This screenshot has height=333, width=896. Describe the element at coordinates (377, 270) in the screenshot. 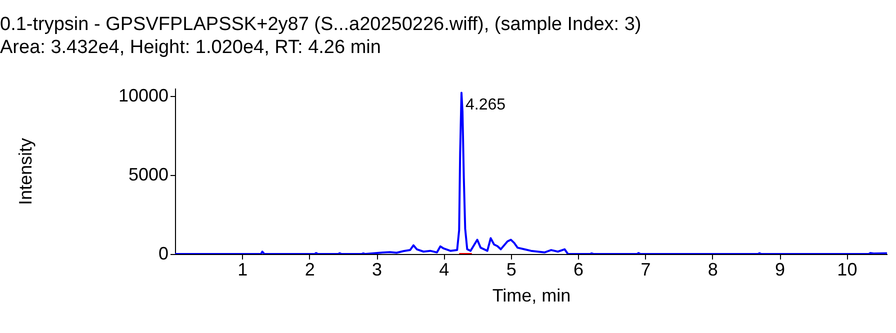

I see `x-tick-label: 3` at that location.